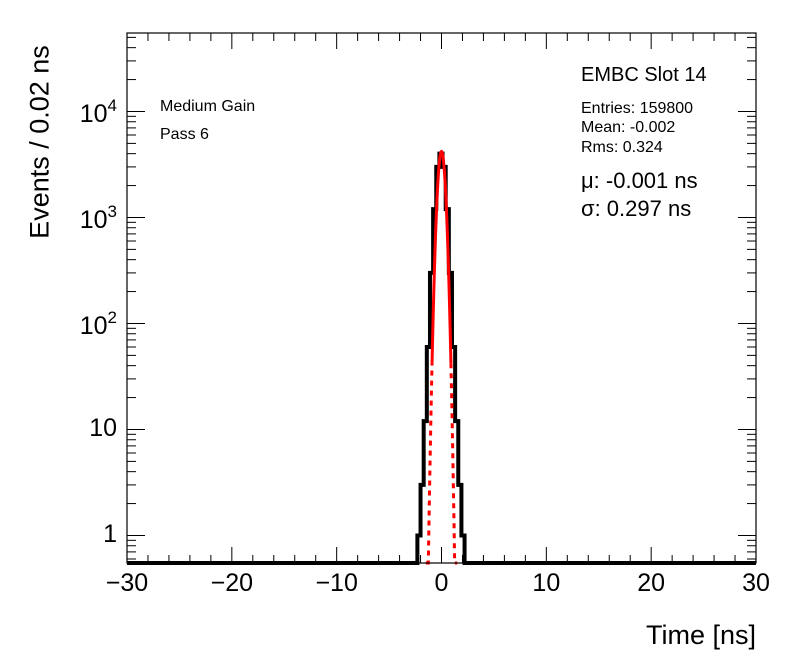 The image size is (796, 672). Describe the element at coordinates (112, 212) in the screenshot. I see `y-tick-exponent: 3` at that location.